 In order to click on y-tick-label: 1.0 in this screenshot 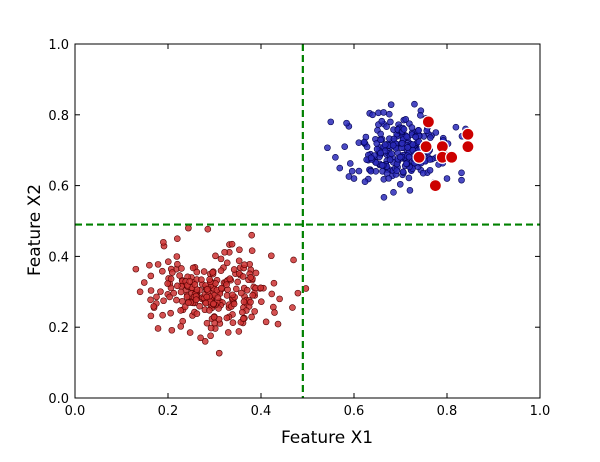, I will do `click(58, 45)`.